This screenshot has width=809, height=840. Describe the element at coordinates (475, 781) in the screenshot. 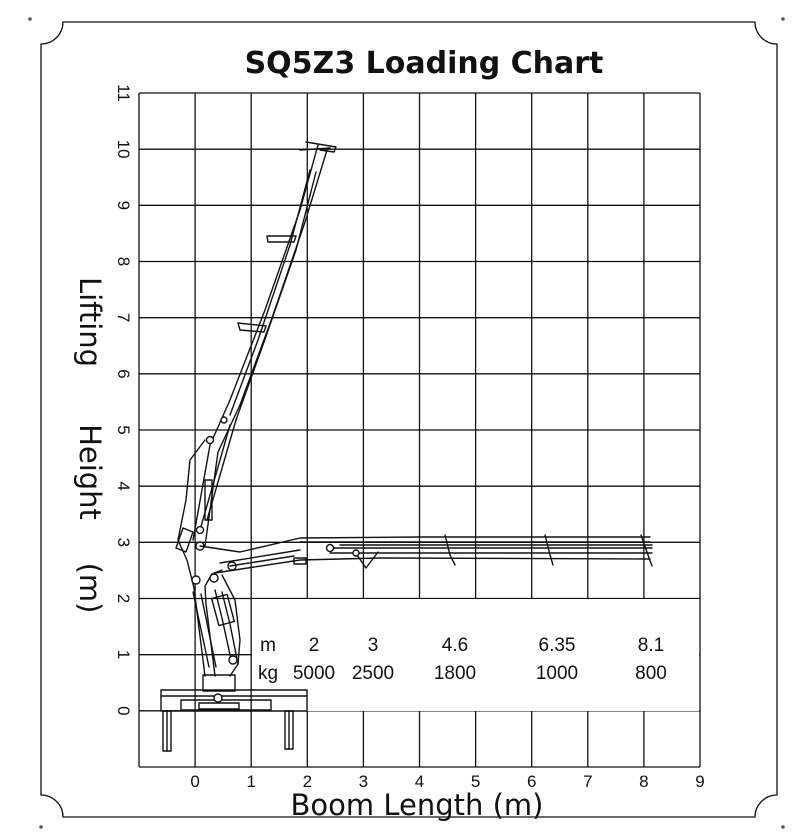

I see `x-tick-label: 5` at that location.